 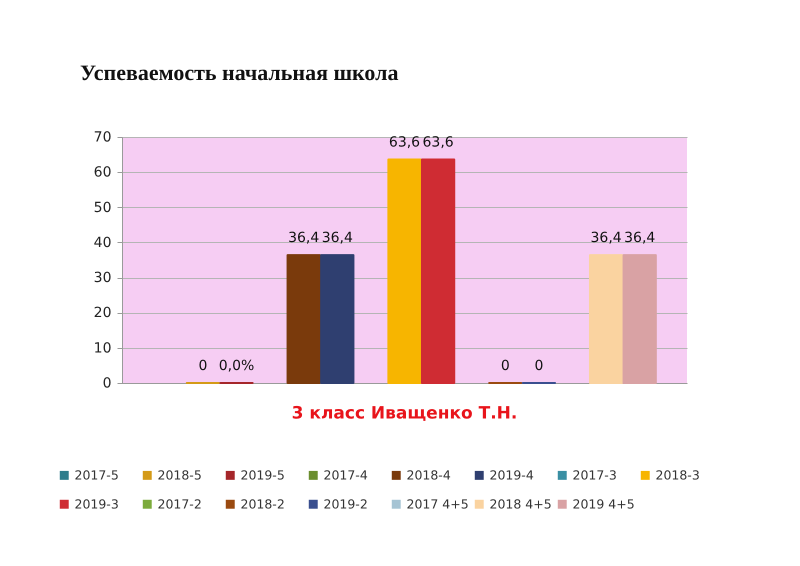 What do you see at coordinates (180, 504) in the screenshot?
I see `legend-label: 2017-2` at bounding box center [180, 504].